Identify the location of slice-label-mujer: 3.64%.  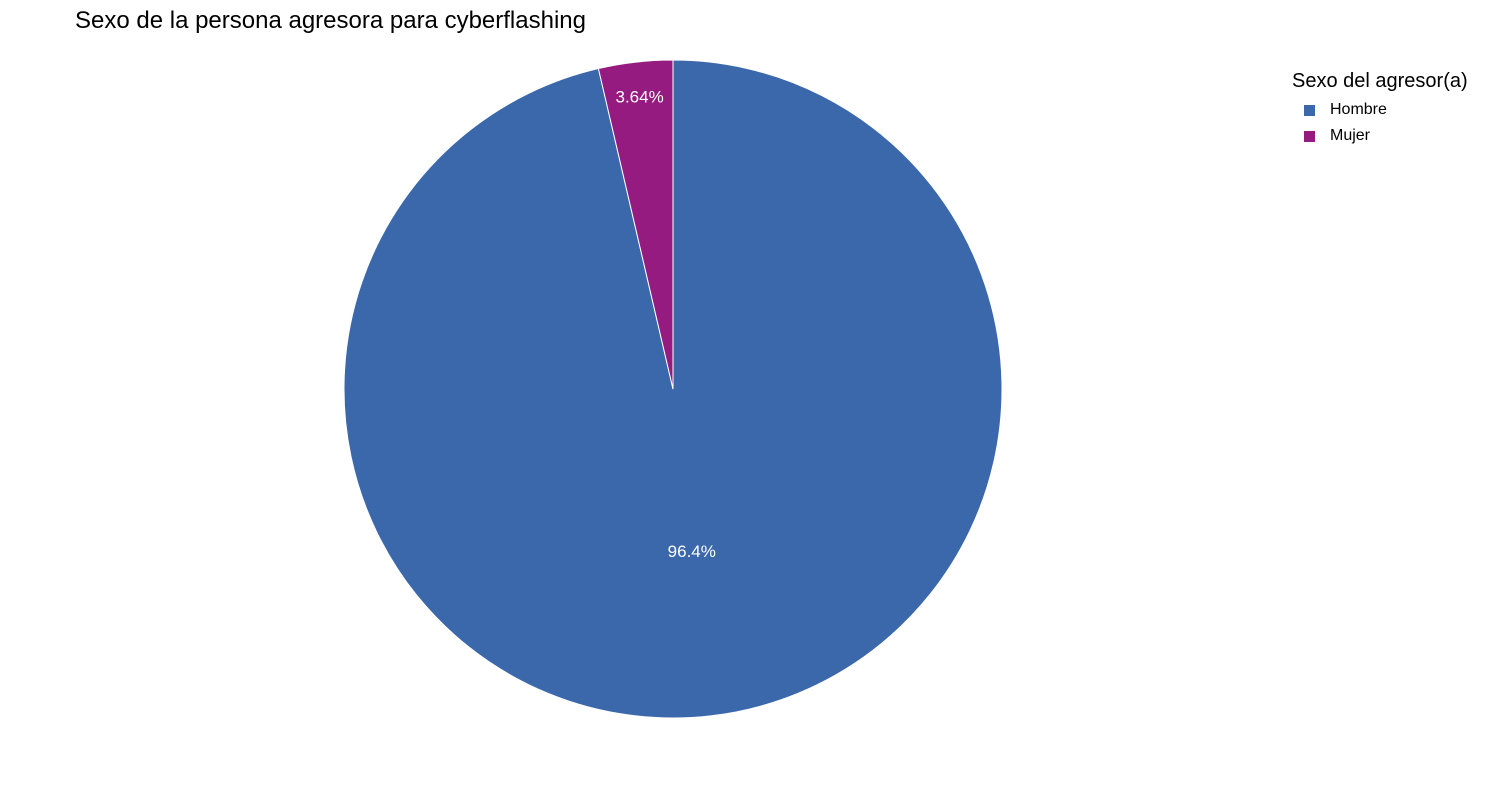
(639, 97).